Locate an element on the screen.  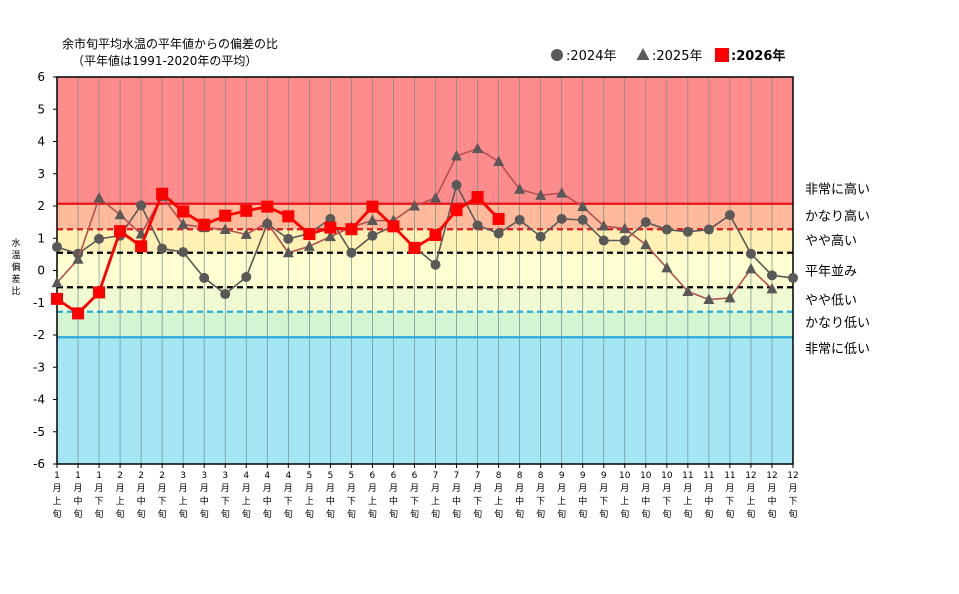
legend: :2024年:2025年:2026年 is located at coordinates (668, 56).